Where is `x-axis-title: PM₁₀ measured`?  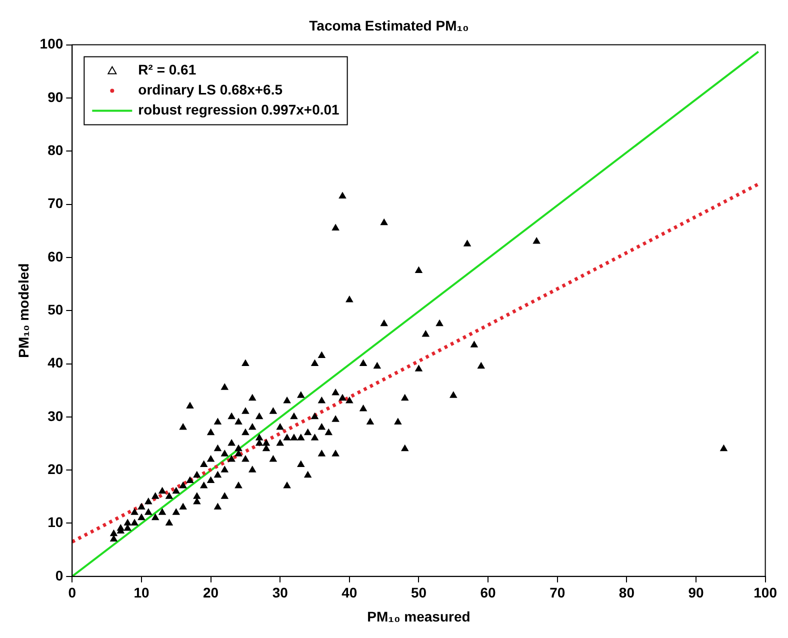 x-axis-title: PM₁₀ measured is located at coordinates (418, 616).